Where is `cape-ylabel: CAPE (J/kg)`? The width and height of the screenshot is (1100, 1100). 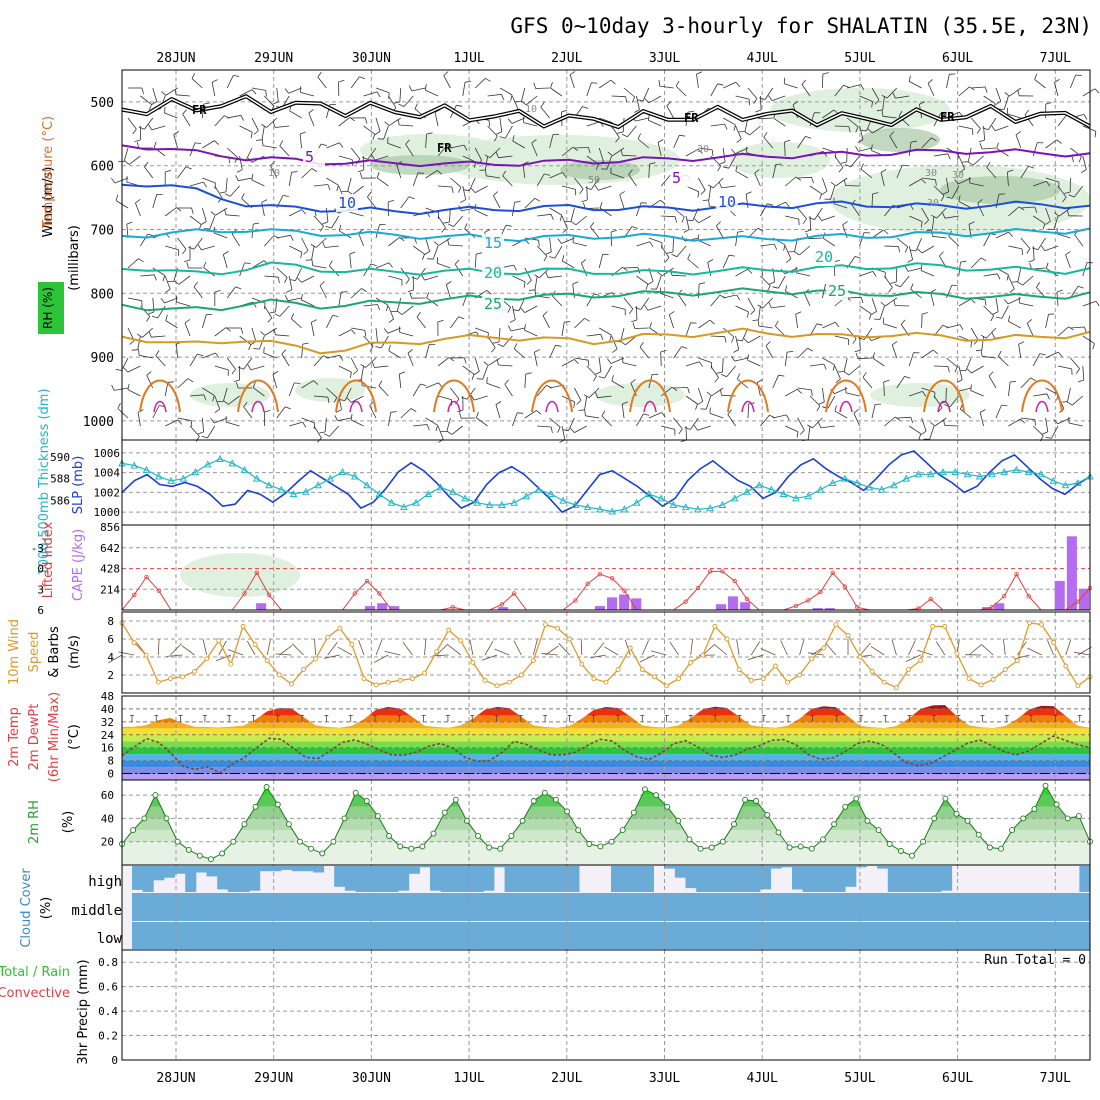
cape-ylabel: CAPE (J/kg) is located at coordinates (78, 565).